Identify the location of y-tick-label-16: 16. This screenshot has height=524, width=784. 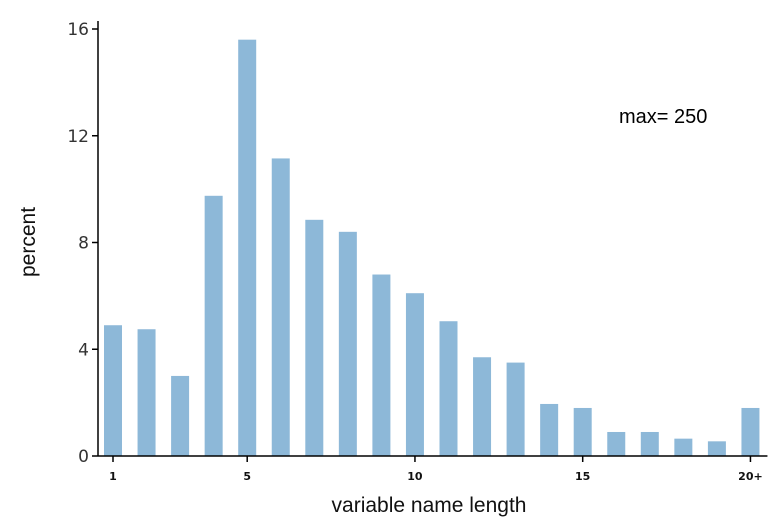
(78, 30).